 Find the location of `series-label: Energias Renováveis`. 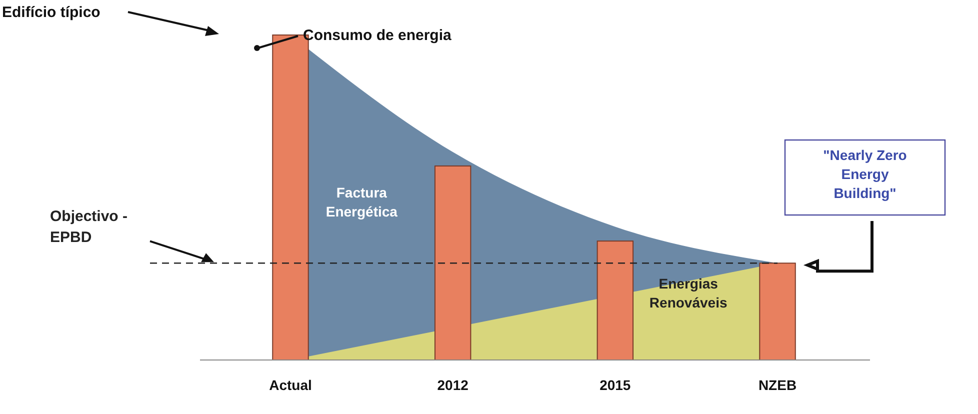

series-label: Energias Renováveis is located at coordinates (688, 293).